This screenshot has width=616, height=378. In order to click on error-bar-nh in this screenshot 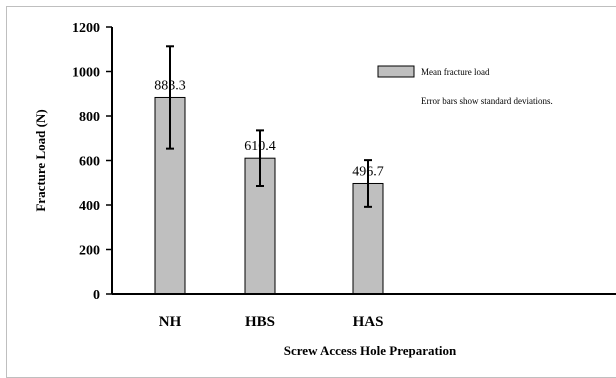, I will do `click(170, 97)`.